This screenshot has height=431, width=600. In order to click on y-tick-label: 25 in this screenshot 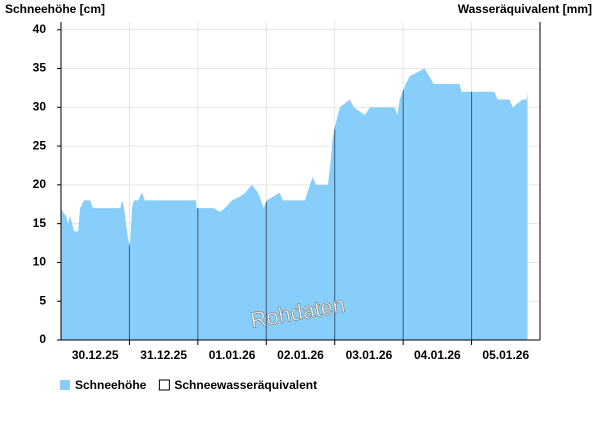, I will do `click(40, 145)`.